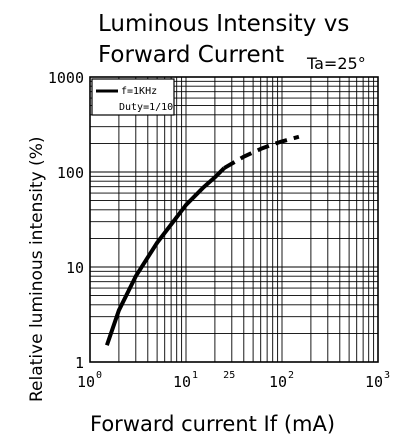 Image resolution: width=402 pixels, height=441 pixels. Describe the element at coordinates (146, 107) in the screenshot. I see `legend-entry-duty: Duty=1/10` at that location.